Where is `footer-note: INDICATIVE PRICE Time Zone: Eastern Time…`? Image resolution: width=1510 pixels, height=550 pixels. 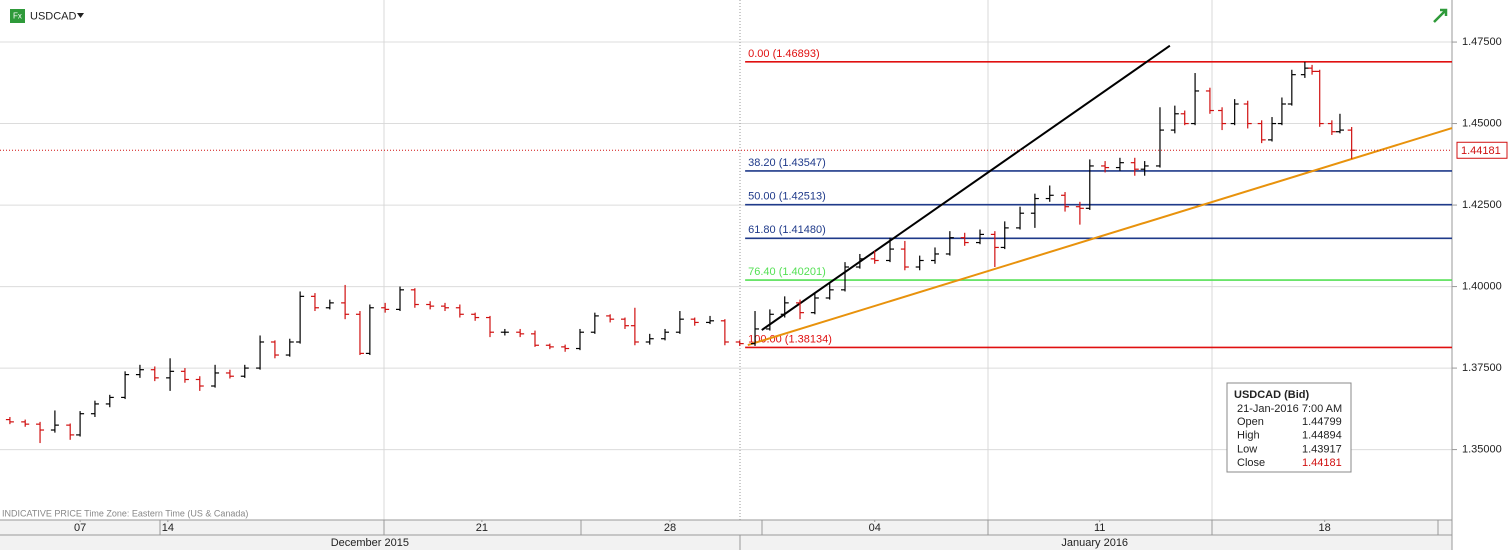
footer-note: INDICATIVE PRICE Time Zone: Eastern Time… is located at coordinates (125, 513).